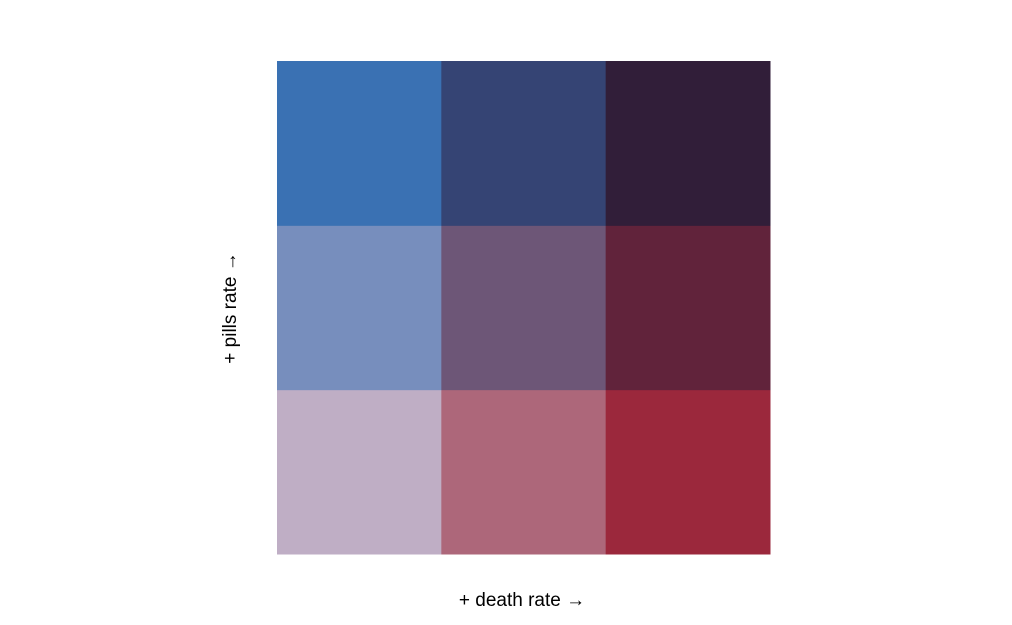  I want to click on legend-cell-x3-y2, so click(688, 308).